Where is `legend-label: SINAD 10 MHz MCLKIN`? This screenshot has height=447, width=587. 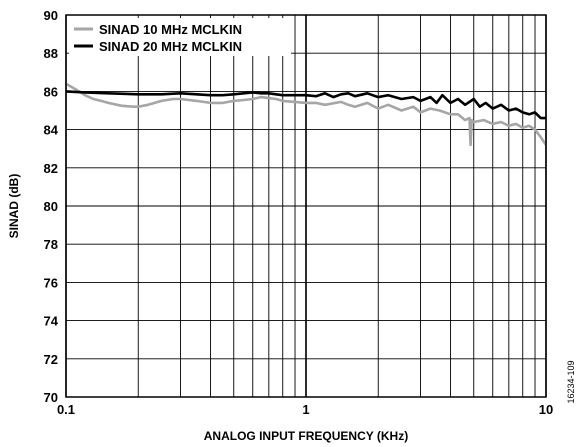 legend-label: SINAD 10 MHz MCLKIN is located at coordinates (170, 29).